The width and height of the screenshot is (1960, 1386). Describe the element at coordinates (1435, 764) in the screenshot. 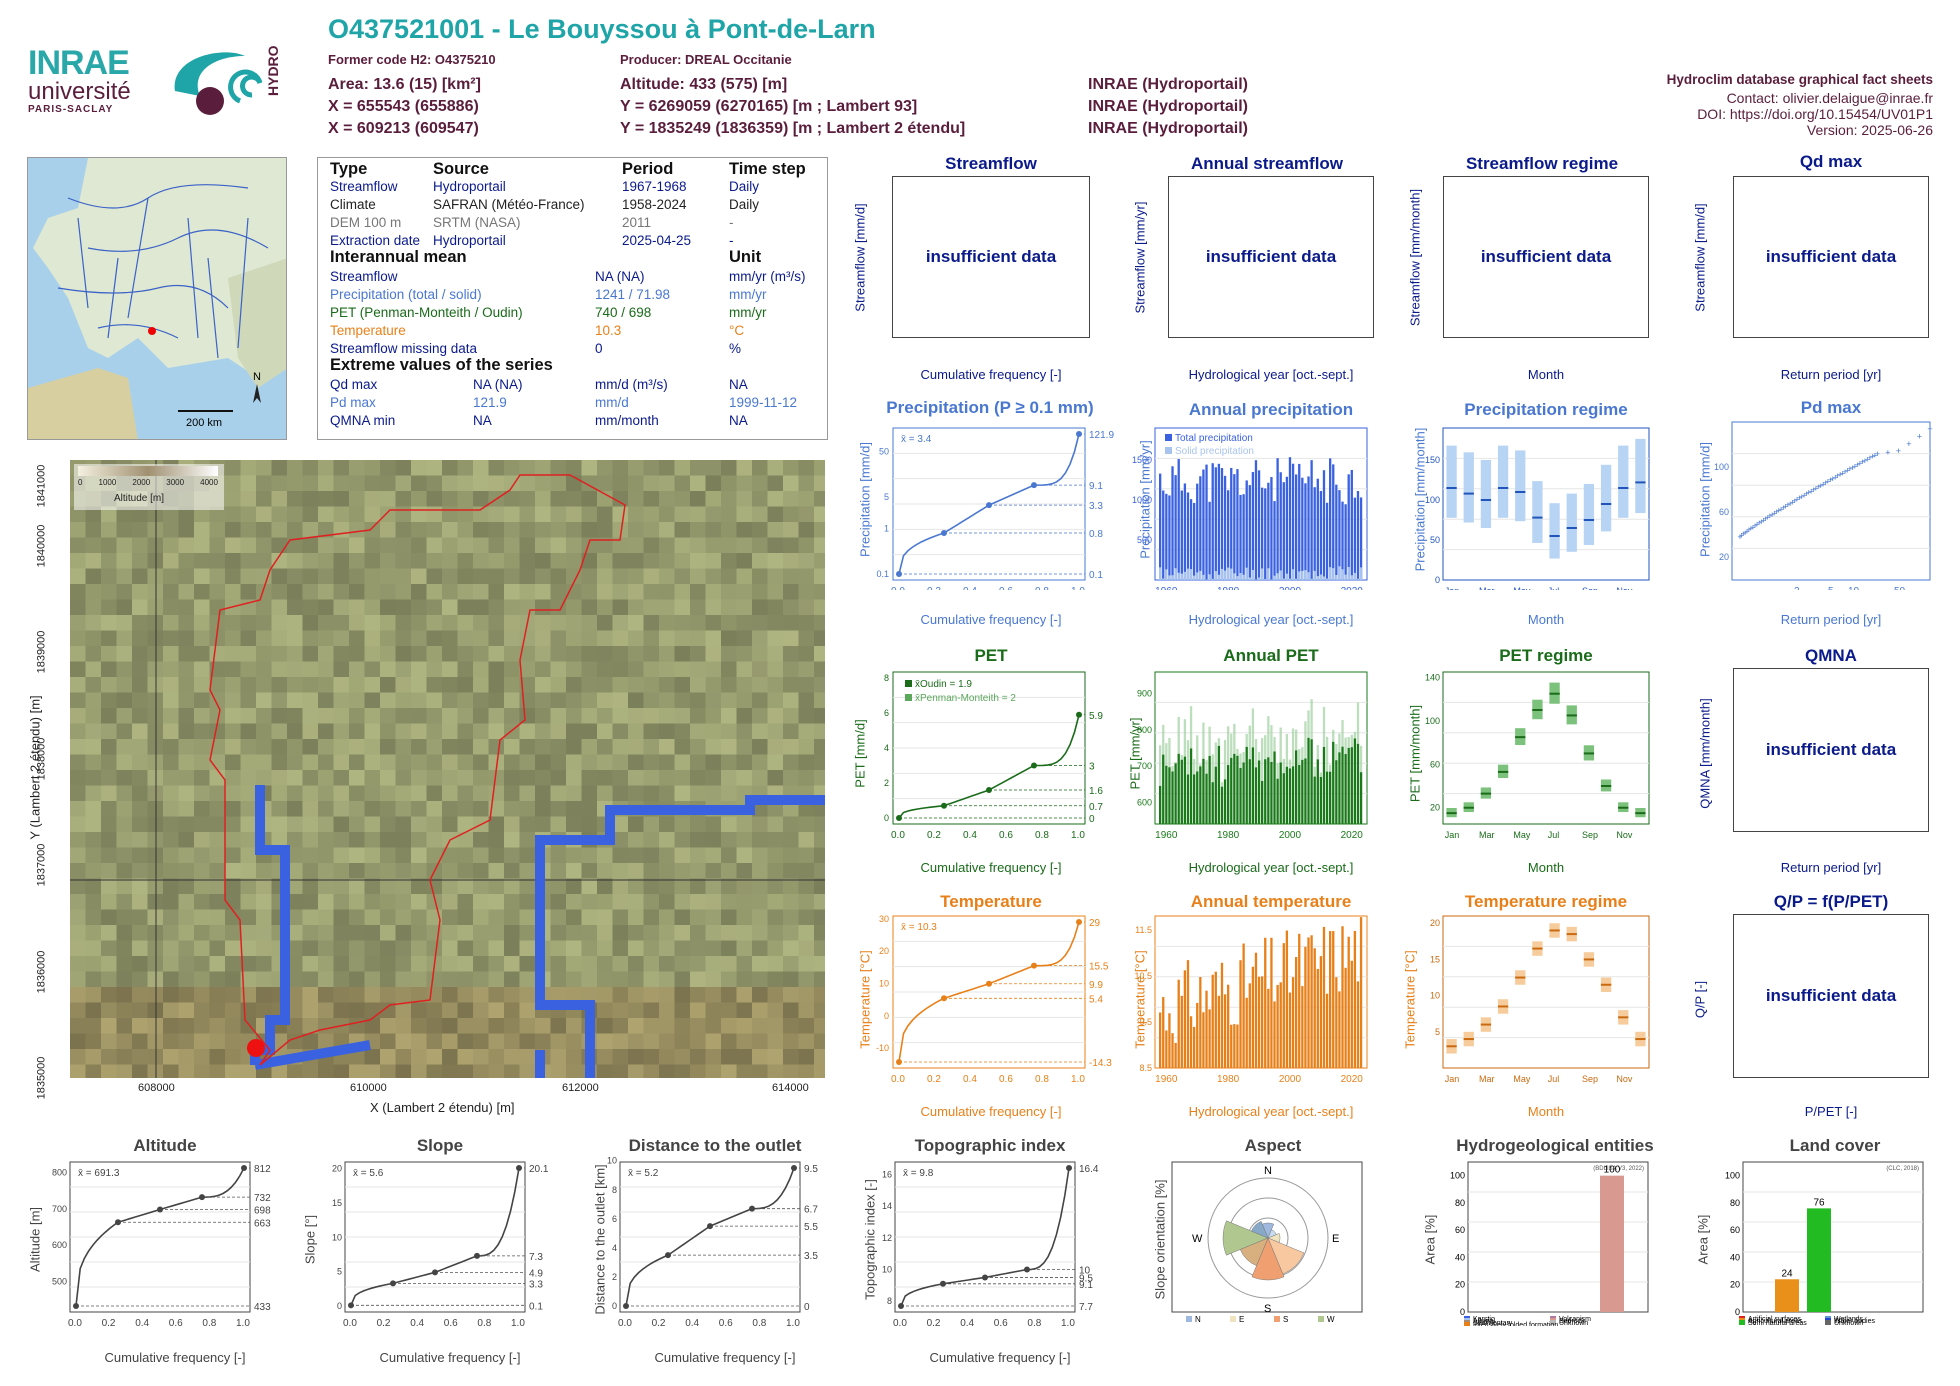

I see `y-tick: 60` at that location.